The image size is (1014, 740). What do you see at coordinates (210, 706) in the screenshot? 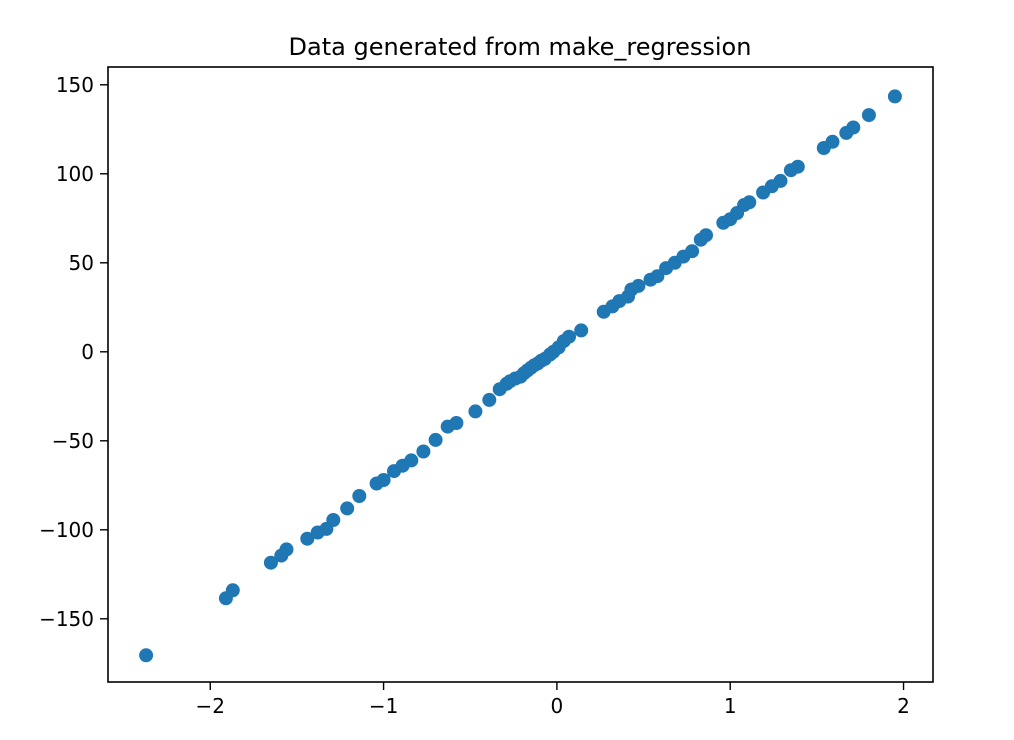
I see `x-tick-label: −2` at bounding box center [210, 706].